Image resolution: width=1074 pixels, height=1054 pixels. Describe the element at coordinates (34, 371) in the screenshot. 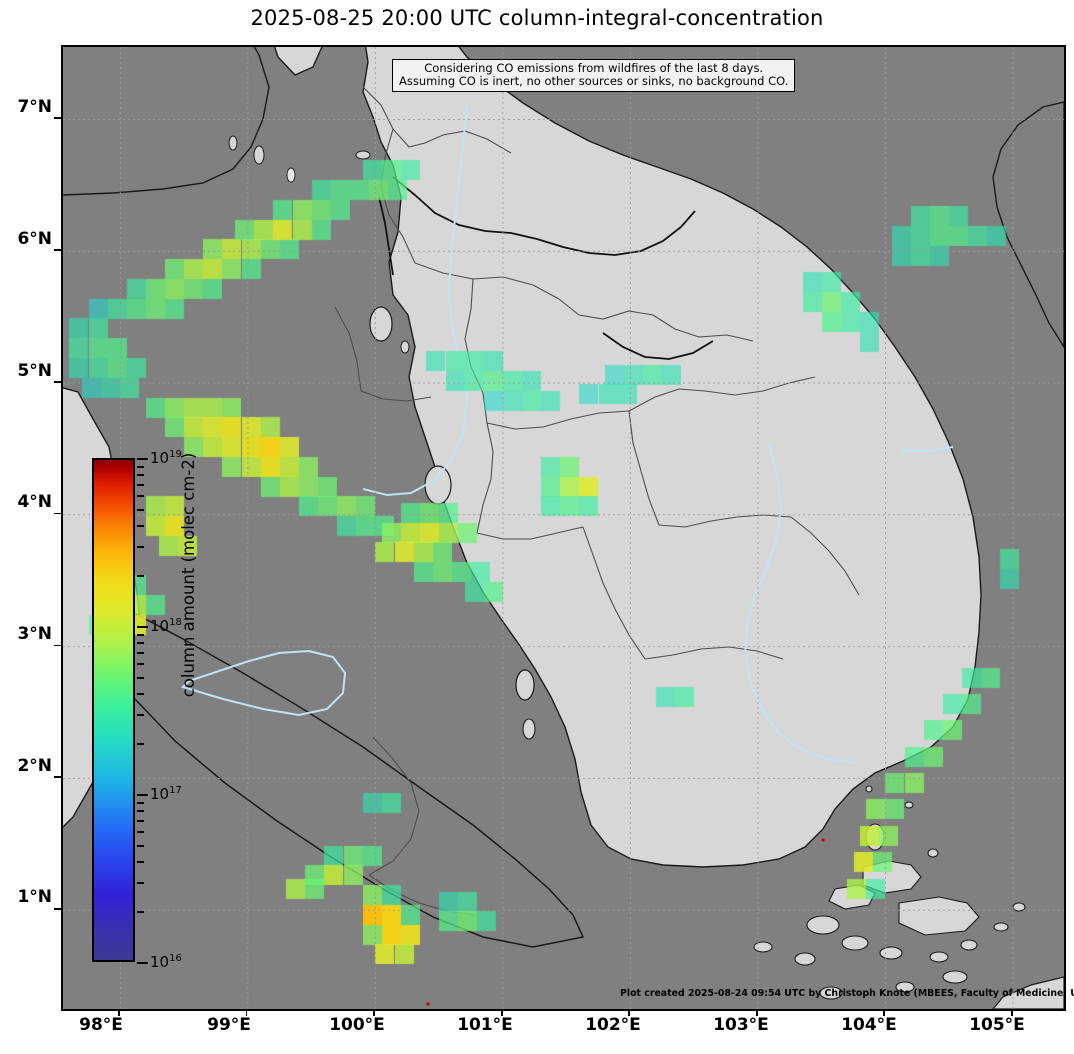

I see `y-tick-5n: 5°N` at that location.